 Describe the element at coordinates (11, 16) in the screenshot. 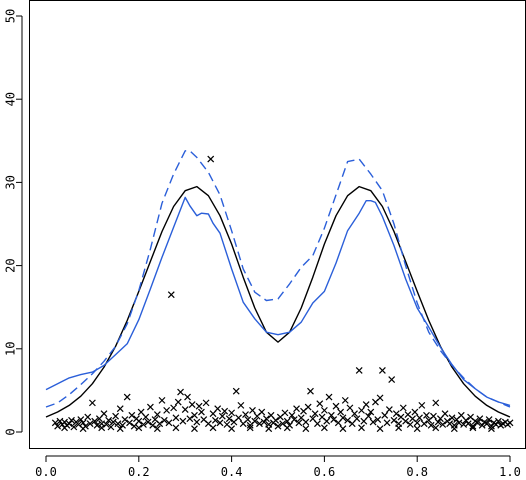

I see `y-tick-label: 50` at that location.